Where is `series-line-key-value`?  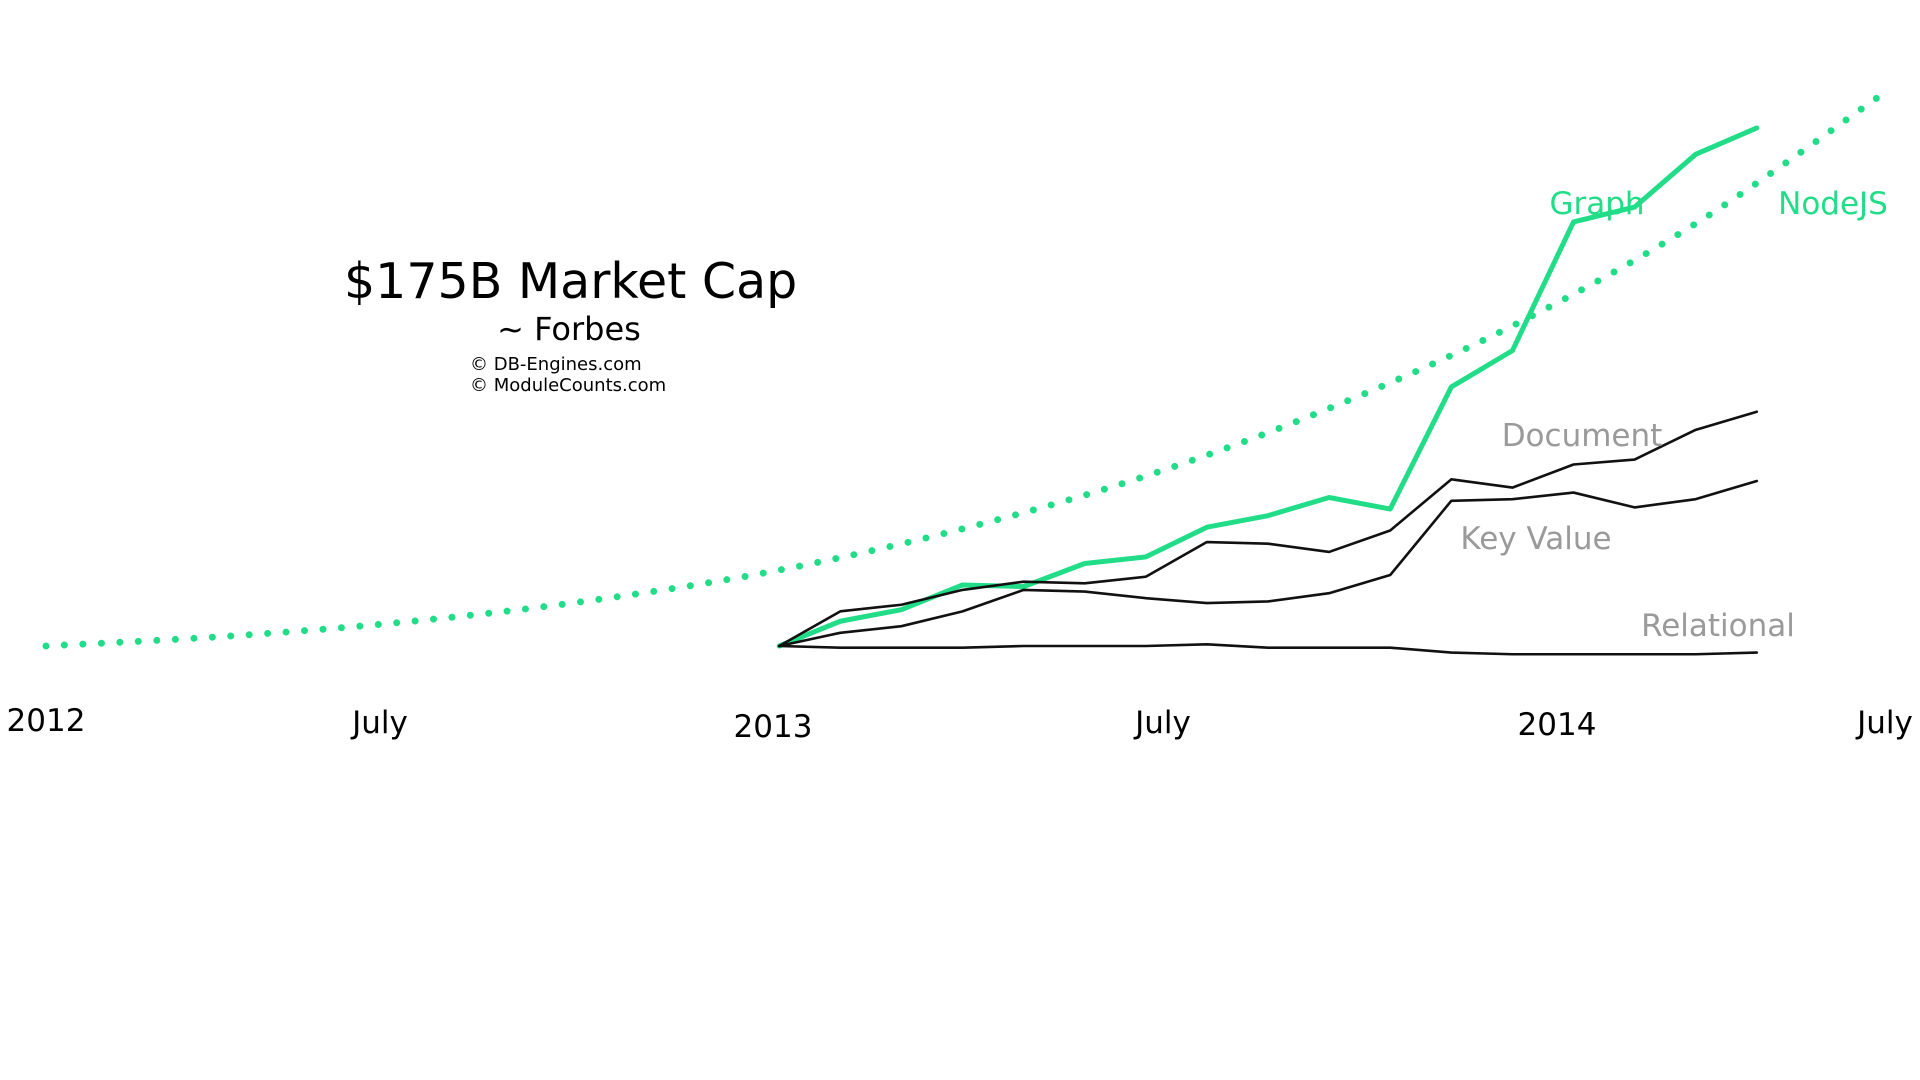
series-line-key-value is located at coordinates (1268, 563).